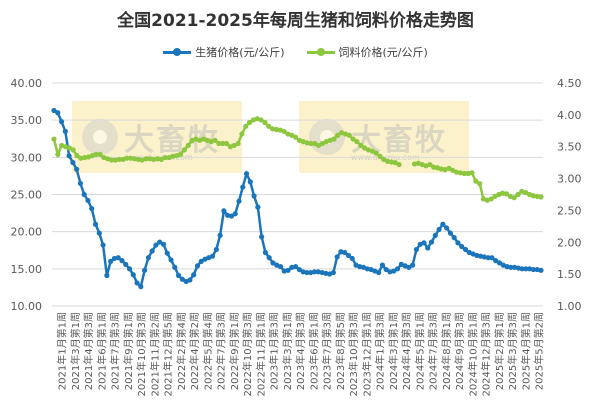  I want to click on y-right-tick-label: 2.00, so click(569, 242).